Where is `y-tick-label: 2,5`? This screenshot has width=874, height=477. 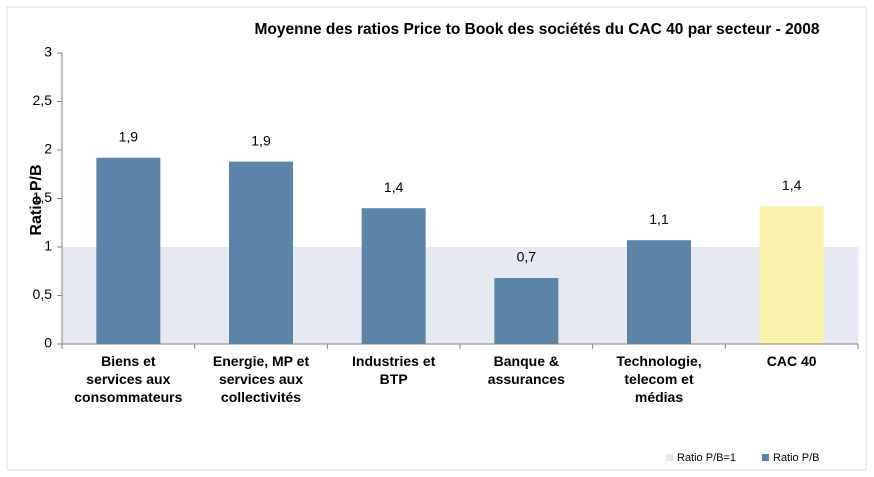 y-tick-label: 2,5 is located at coordinates (43, 100).